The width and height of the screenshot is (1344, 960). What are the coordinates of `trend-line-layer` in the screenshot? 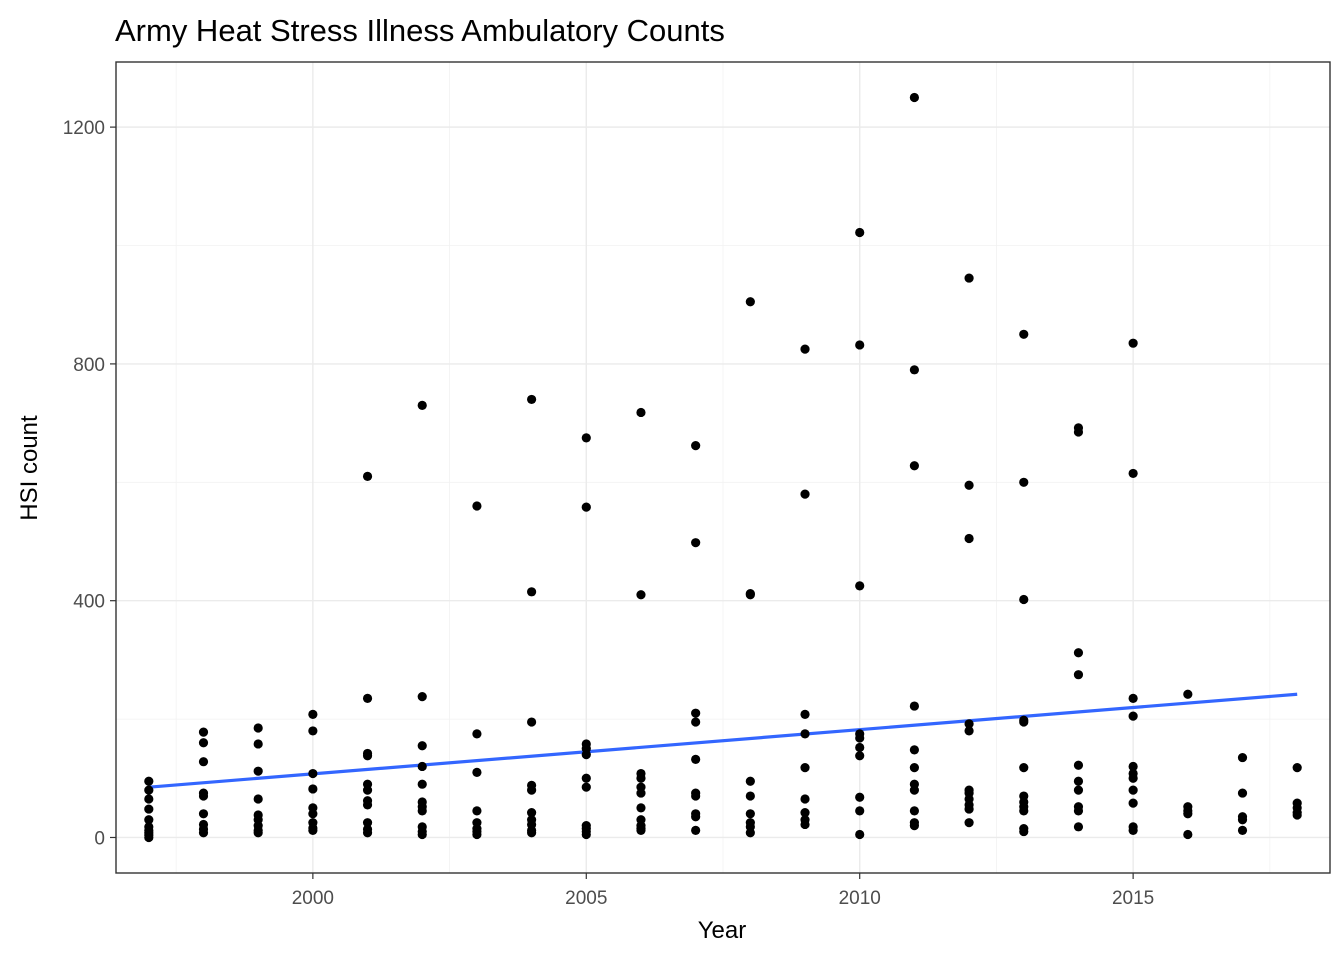 It's located at (723, 740).